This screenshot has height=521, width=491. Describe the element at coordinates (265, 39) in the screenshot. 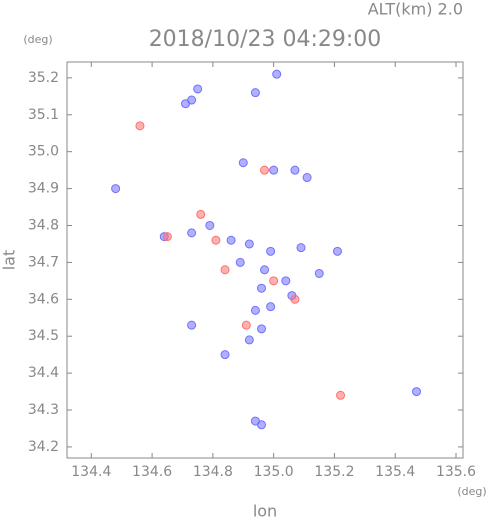

I see `chart-title: 2018/10/23 04:29:00` at that location.